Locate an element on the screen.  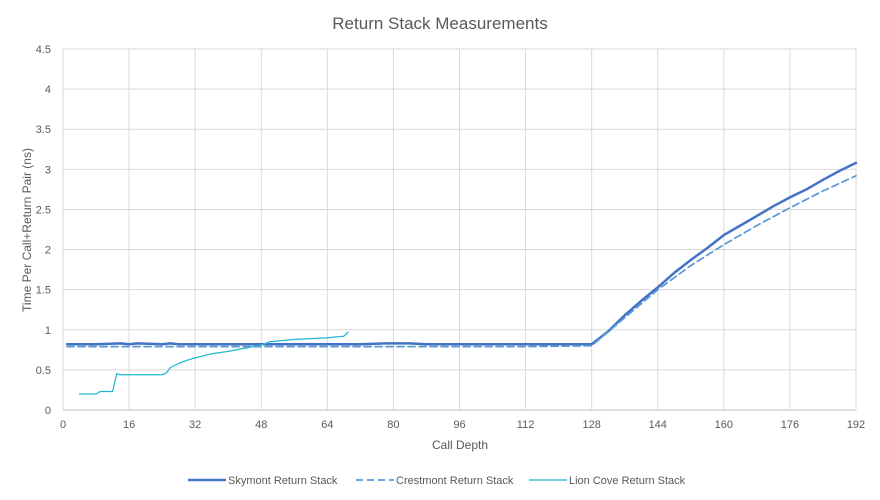
x-tick-label: 160 is located at coordinates (724, 425).